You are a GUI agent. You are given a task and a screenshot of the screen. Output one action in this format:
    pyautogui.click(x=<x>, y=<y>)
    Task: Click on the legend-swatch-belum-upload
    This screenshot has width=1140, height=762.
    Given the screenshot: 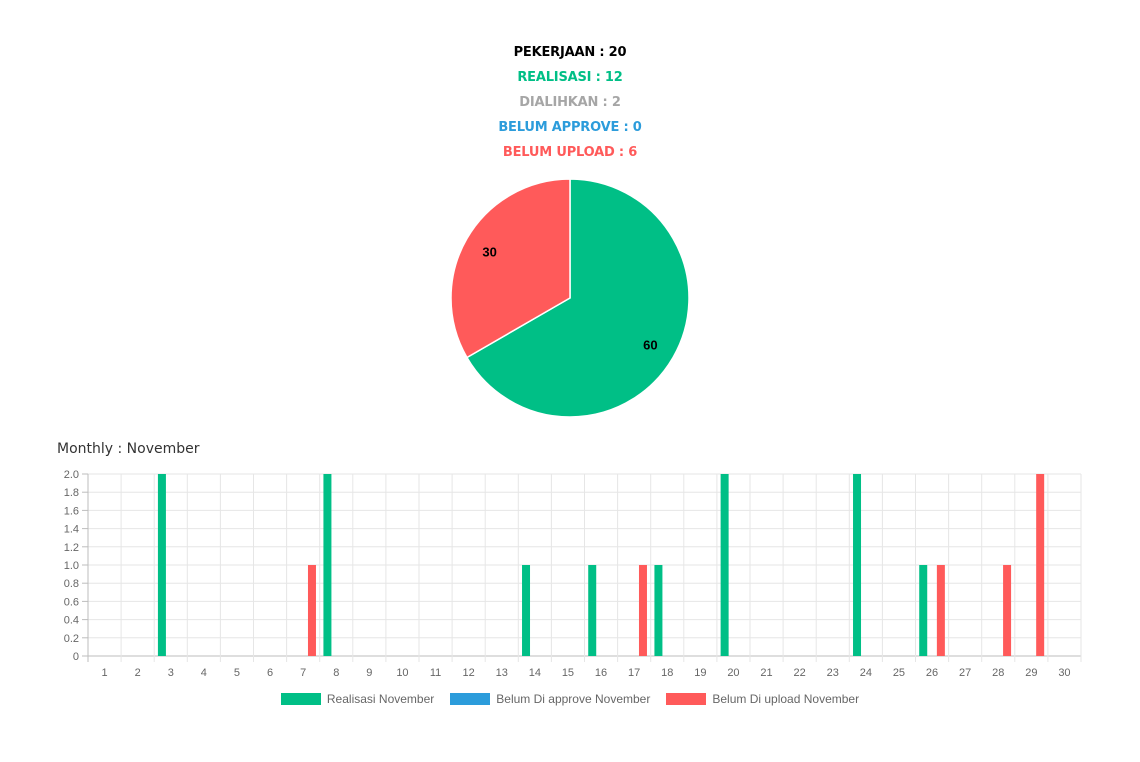 What is the action you would take?
    pyautogui.click(x=686, y=699)
    